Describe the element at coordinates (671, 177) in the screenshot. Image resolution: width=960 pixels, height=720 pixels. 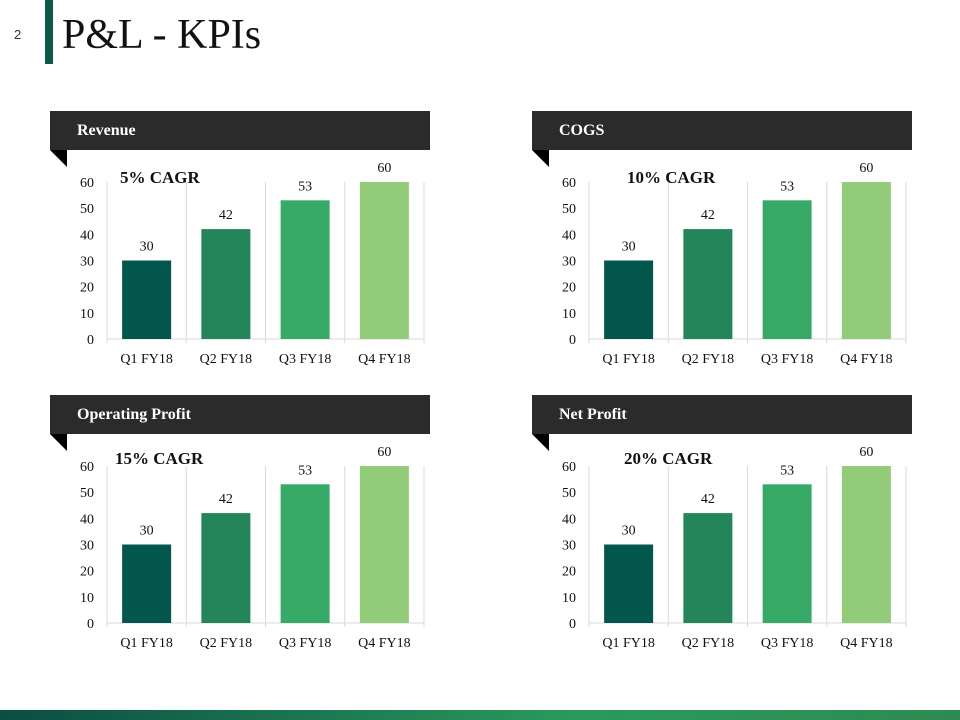
I see `cagr-label: 10% CAGR` at that location.